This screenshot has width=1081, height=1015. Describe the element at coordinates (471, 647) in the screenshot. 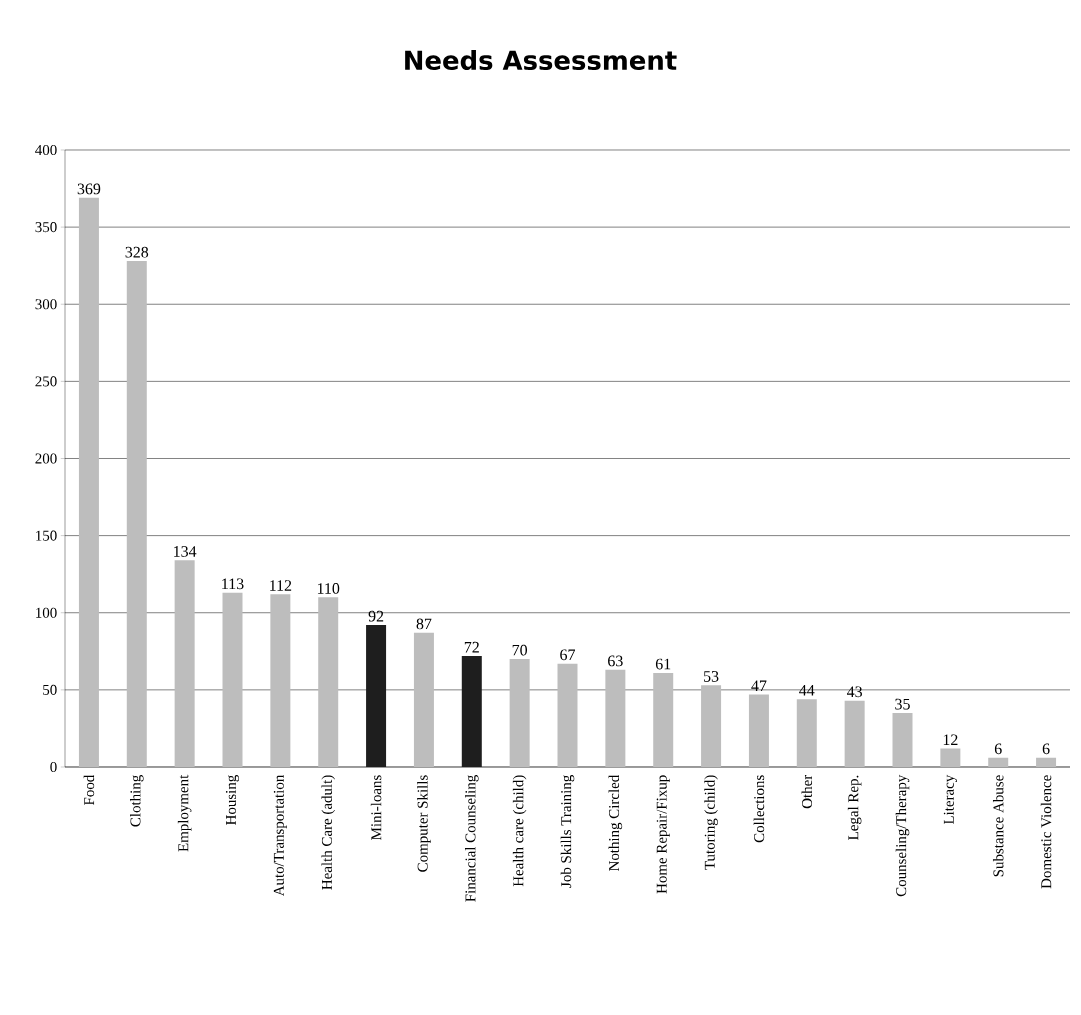

I see `data-label: 72` at that location.